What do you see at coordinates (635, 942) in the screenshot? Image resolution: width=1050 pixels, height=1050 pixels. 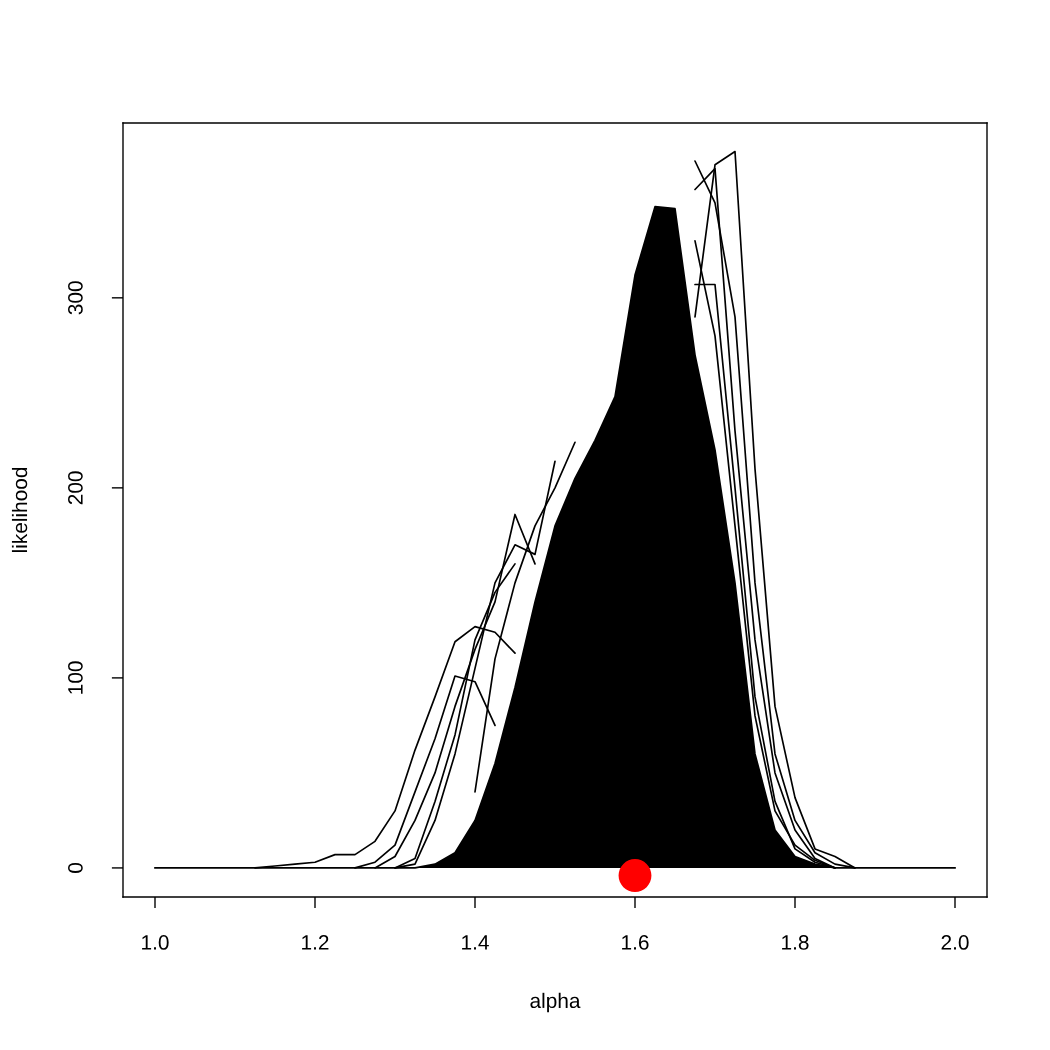 I see `x-tick-label: 1.6` at bounding box center [635, 942].